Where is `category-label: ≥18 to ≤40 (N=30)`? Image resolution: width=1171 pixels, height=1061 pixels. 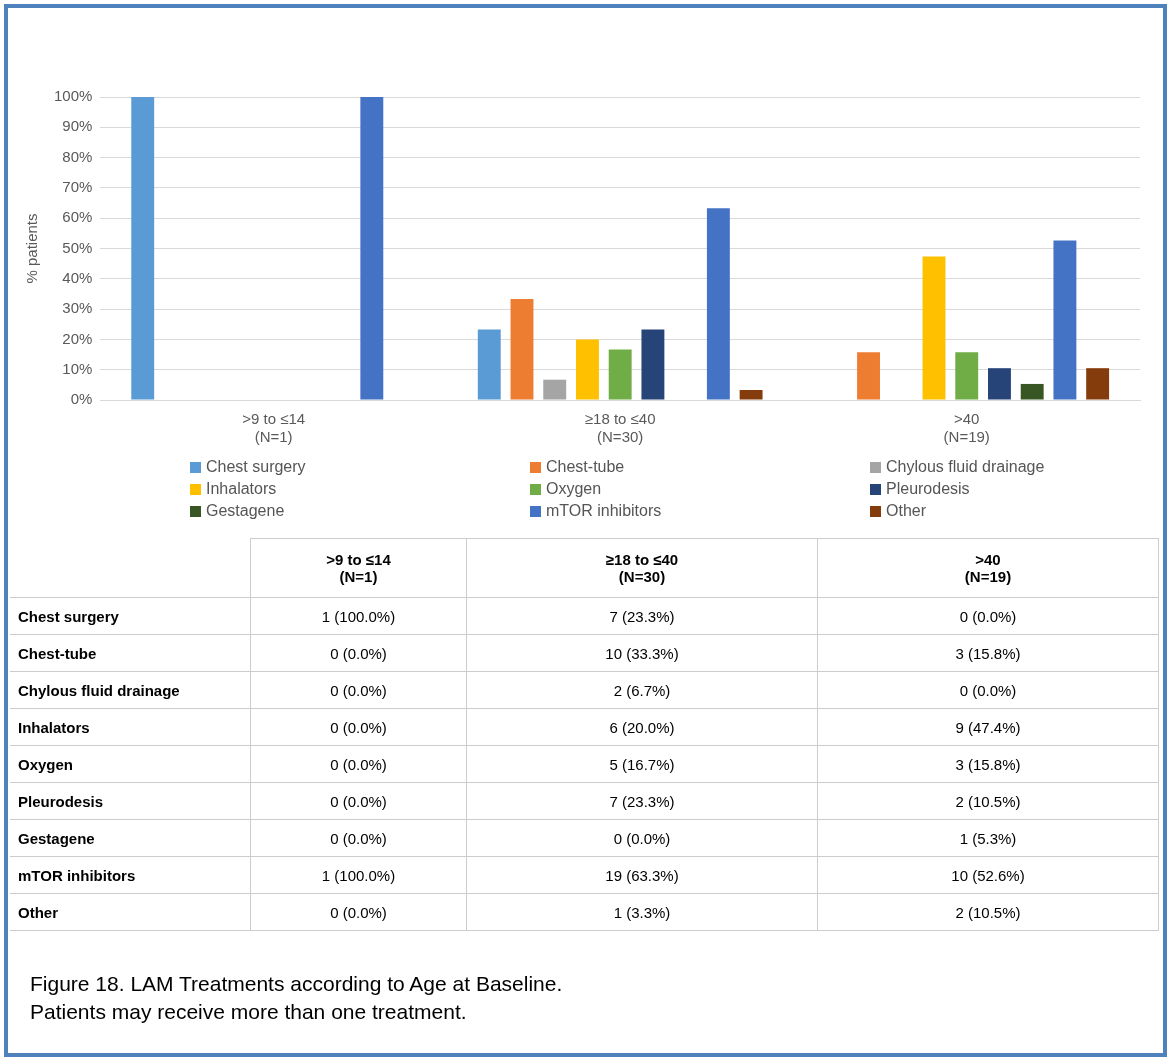
category-label: ≥18 to ≤40 (N=30) is located at coordinates (642, 568).